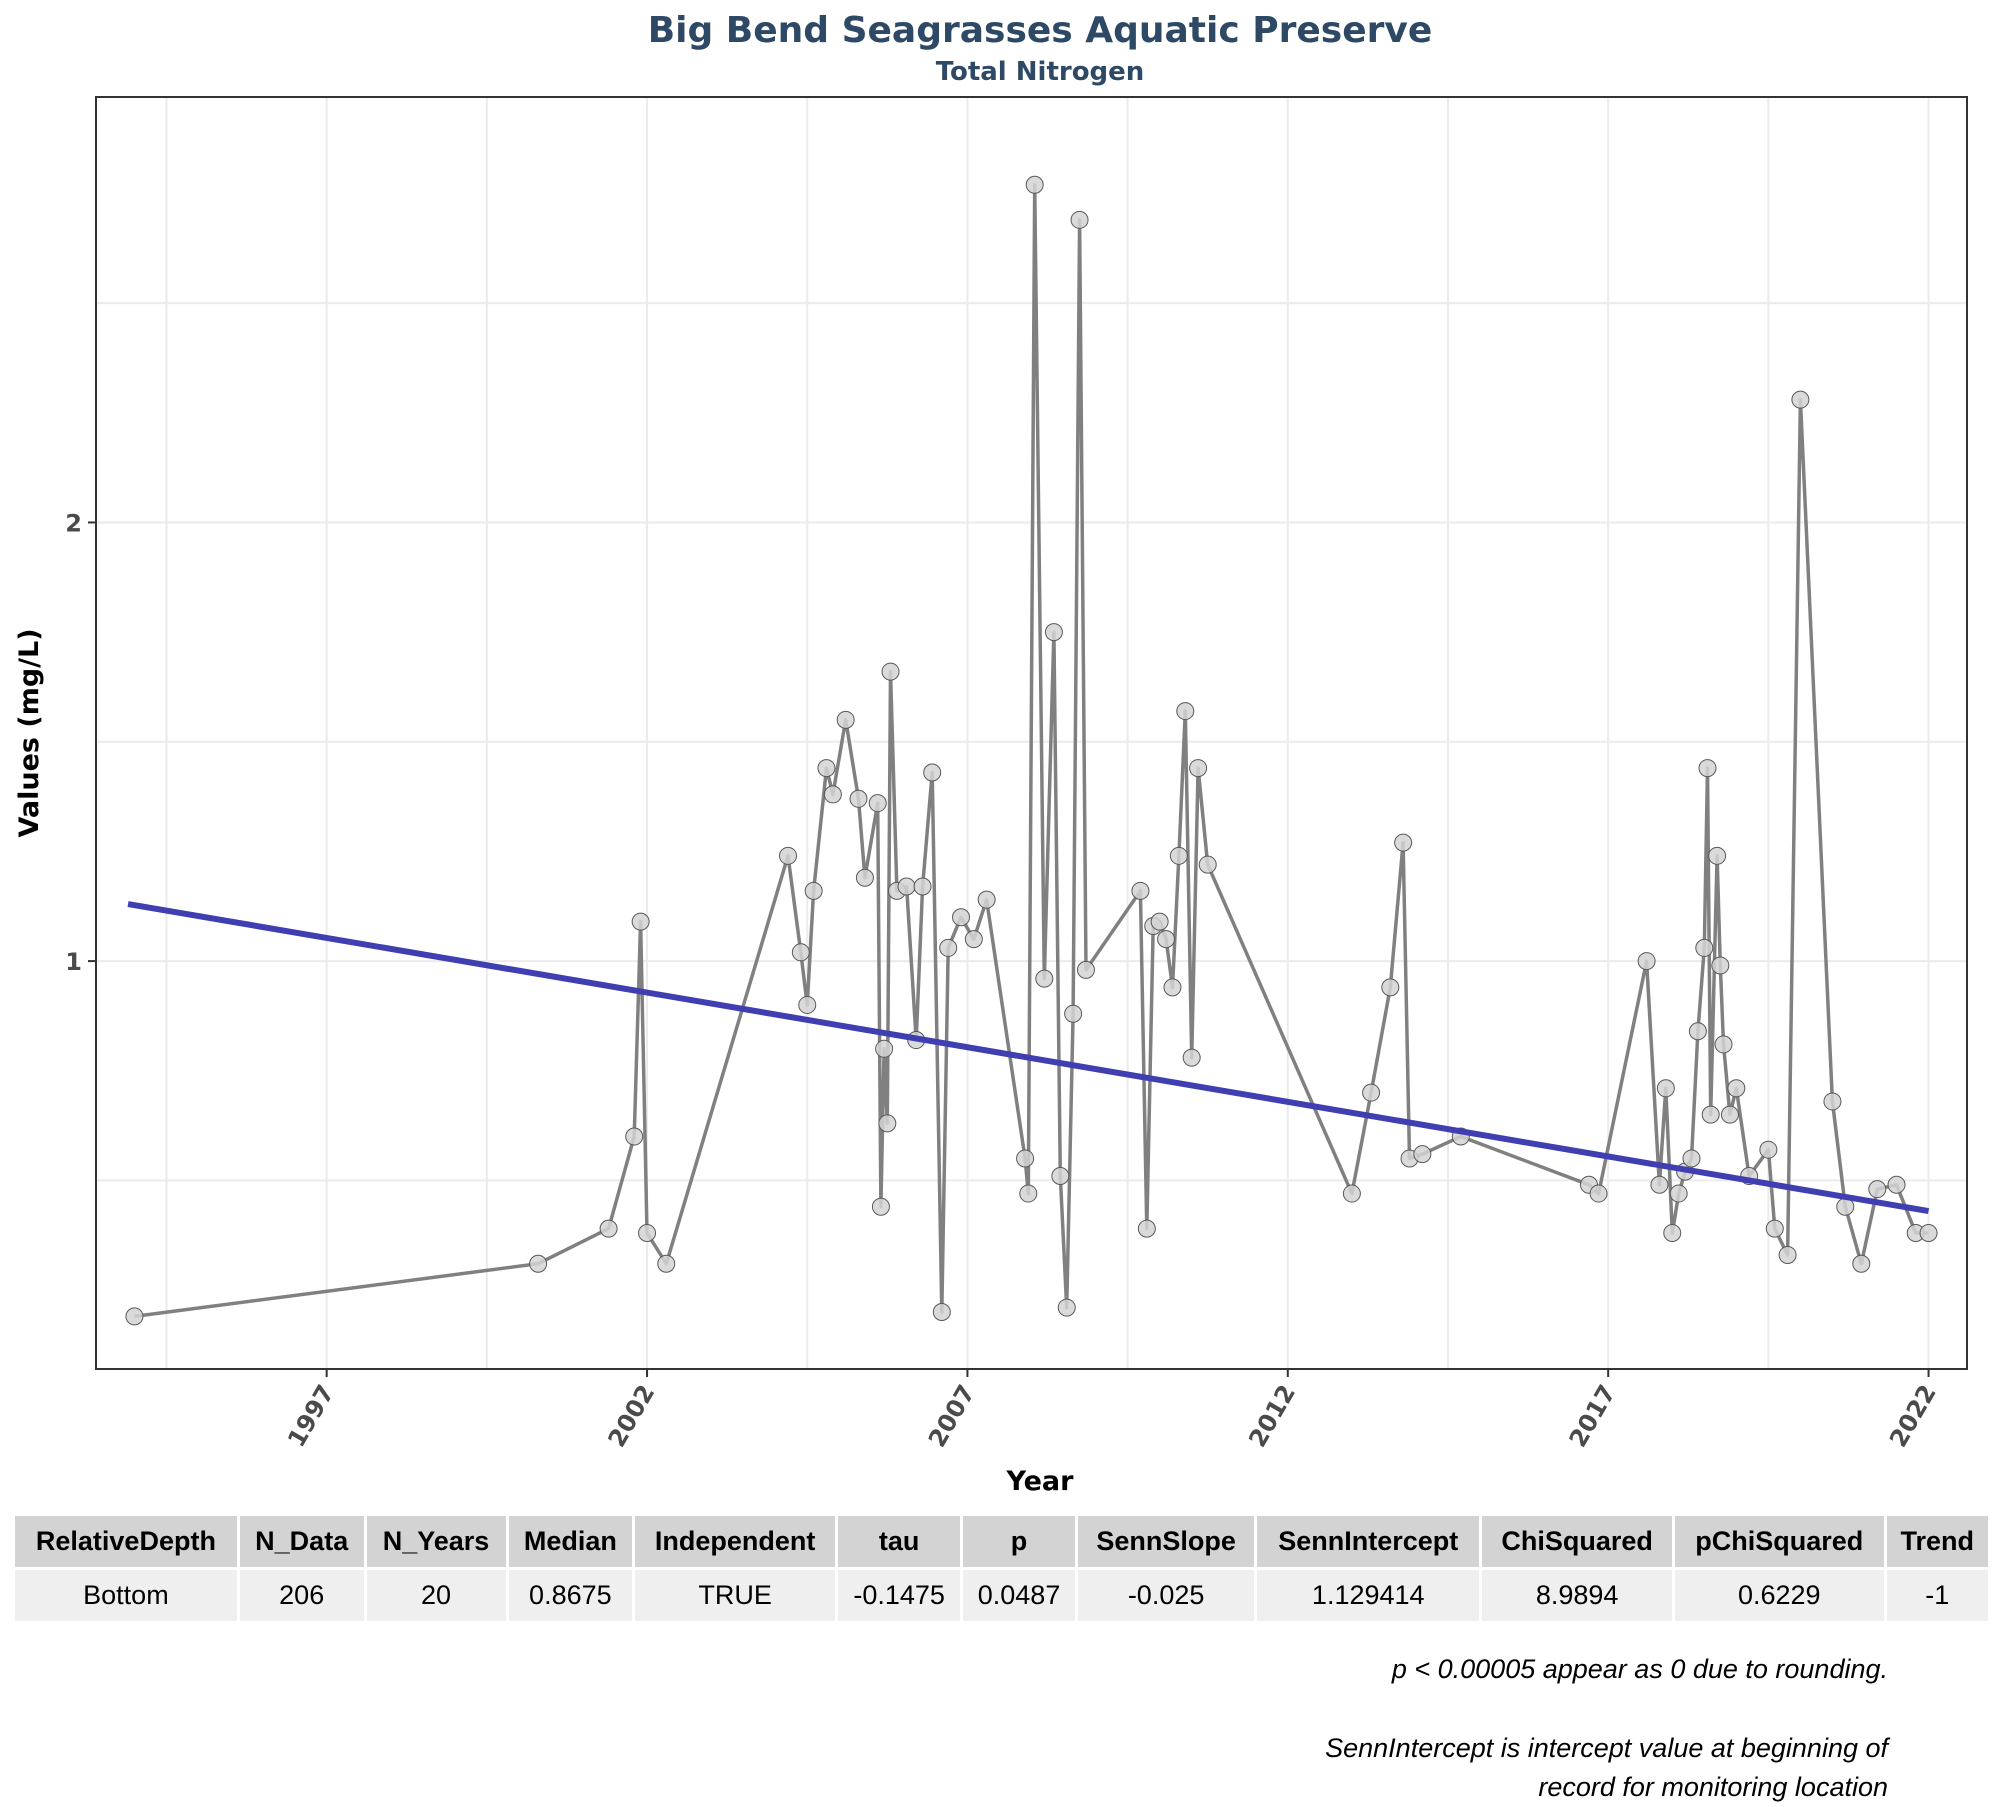  I want to click on header-independent: Independent, so click(736, 1542).